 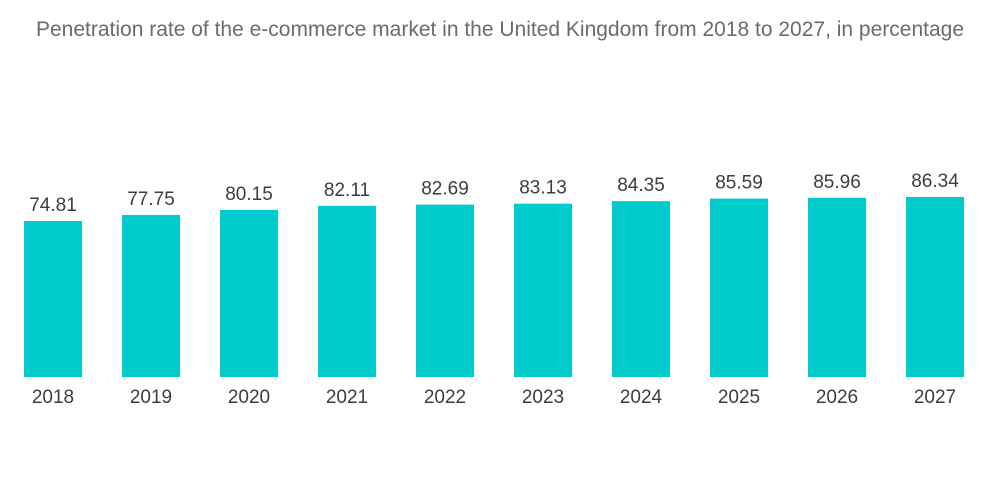 What do you see at coordinates (641, 397) in the screenshot?
I see `x-tick-label-2024: 2024` at bounding box center [641, 397].